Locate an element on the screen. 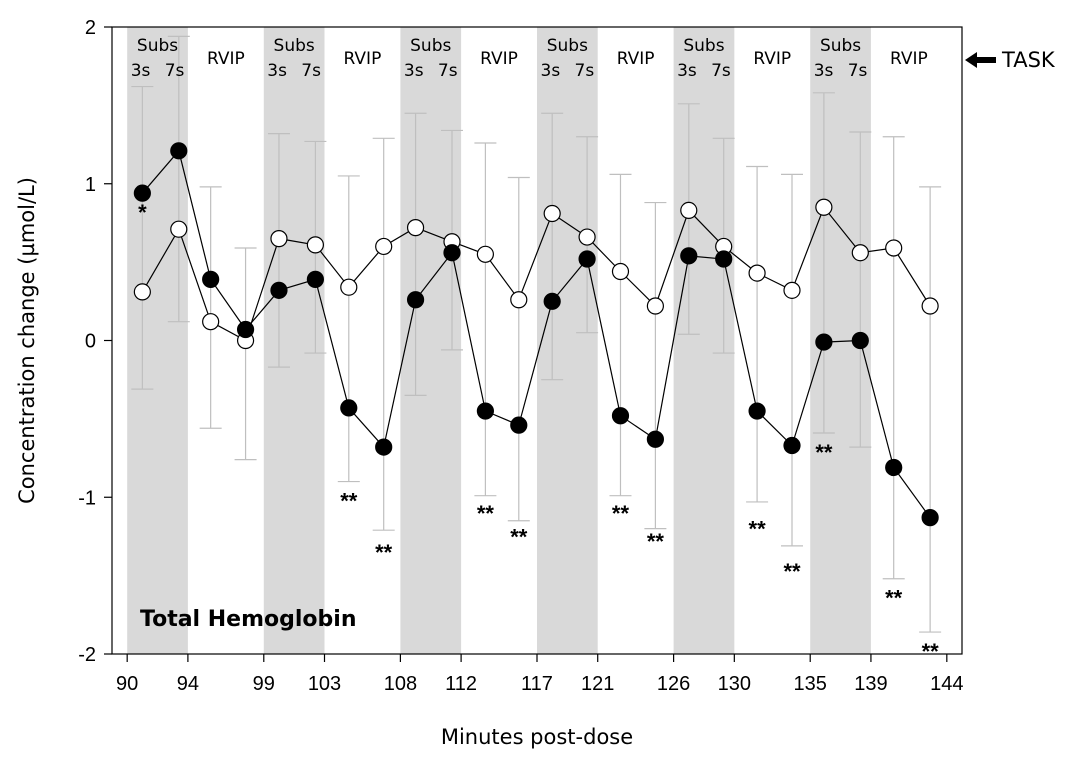 Image resolution: width=1066 pixels, height=764 pixels. task-label-rvip-1: RVIP is located at coordinates (226, 59).